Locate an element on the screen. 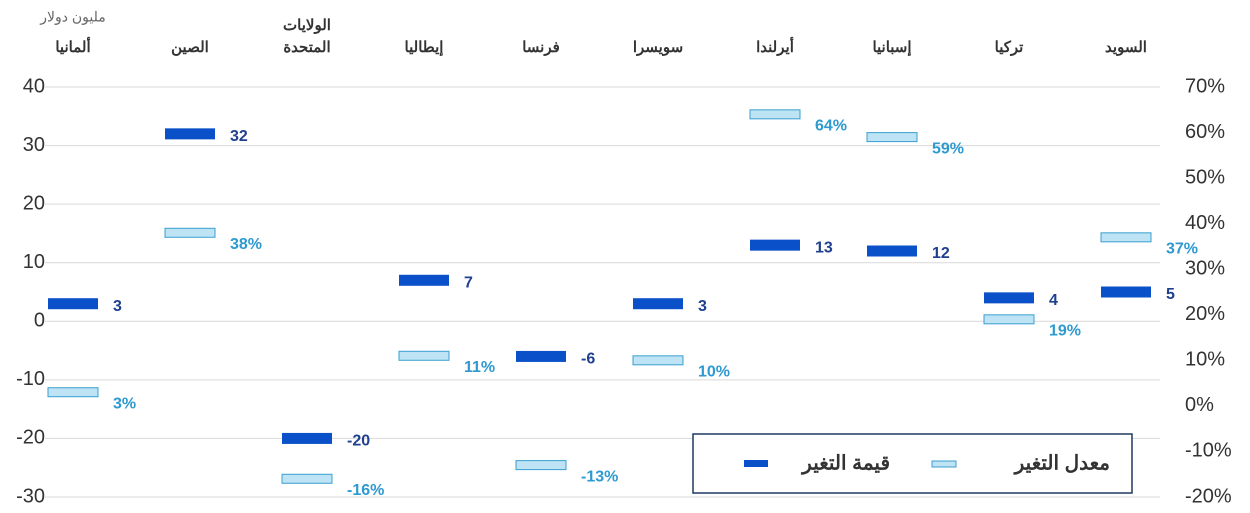 The image size is (1250, 513). data-label: 32 is located at coordinates (239, 136).